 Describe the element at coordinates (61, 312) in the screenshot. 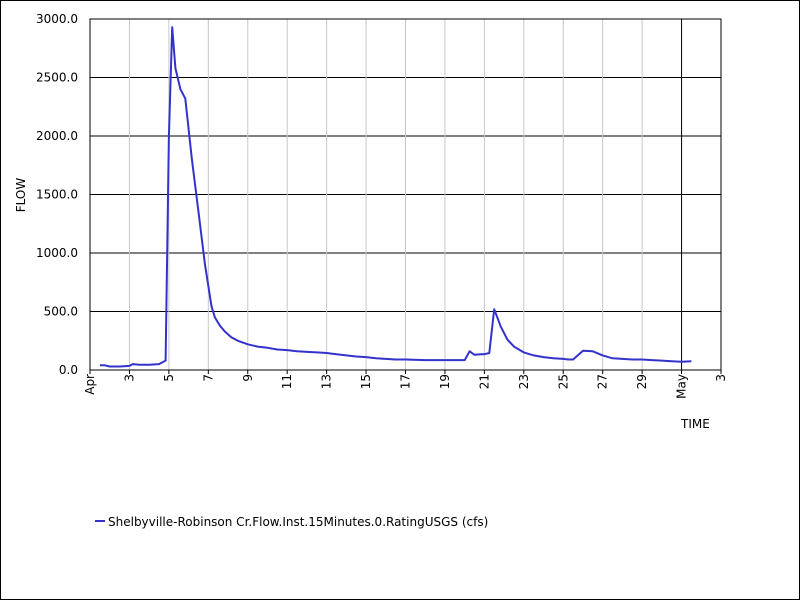

I see `y-tick-label: 500.0` at that location.